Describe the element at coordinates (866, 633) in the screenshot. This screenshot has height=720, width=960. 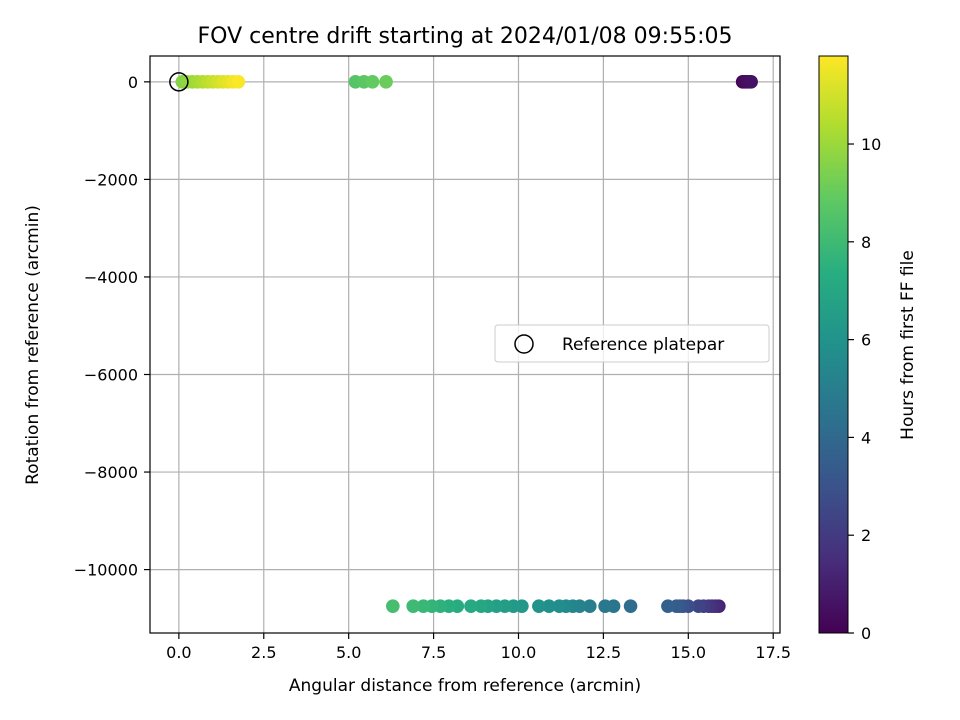
I see `colorbar-tick-label: 0` at that location.